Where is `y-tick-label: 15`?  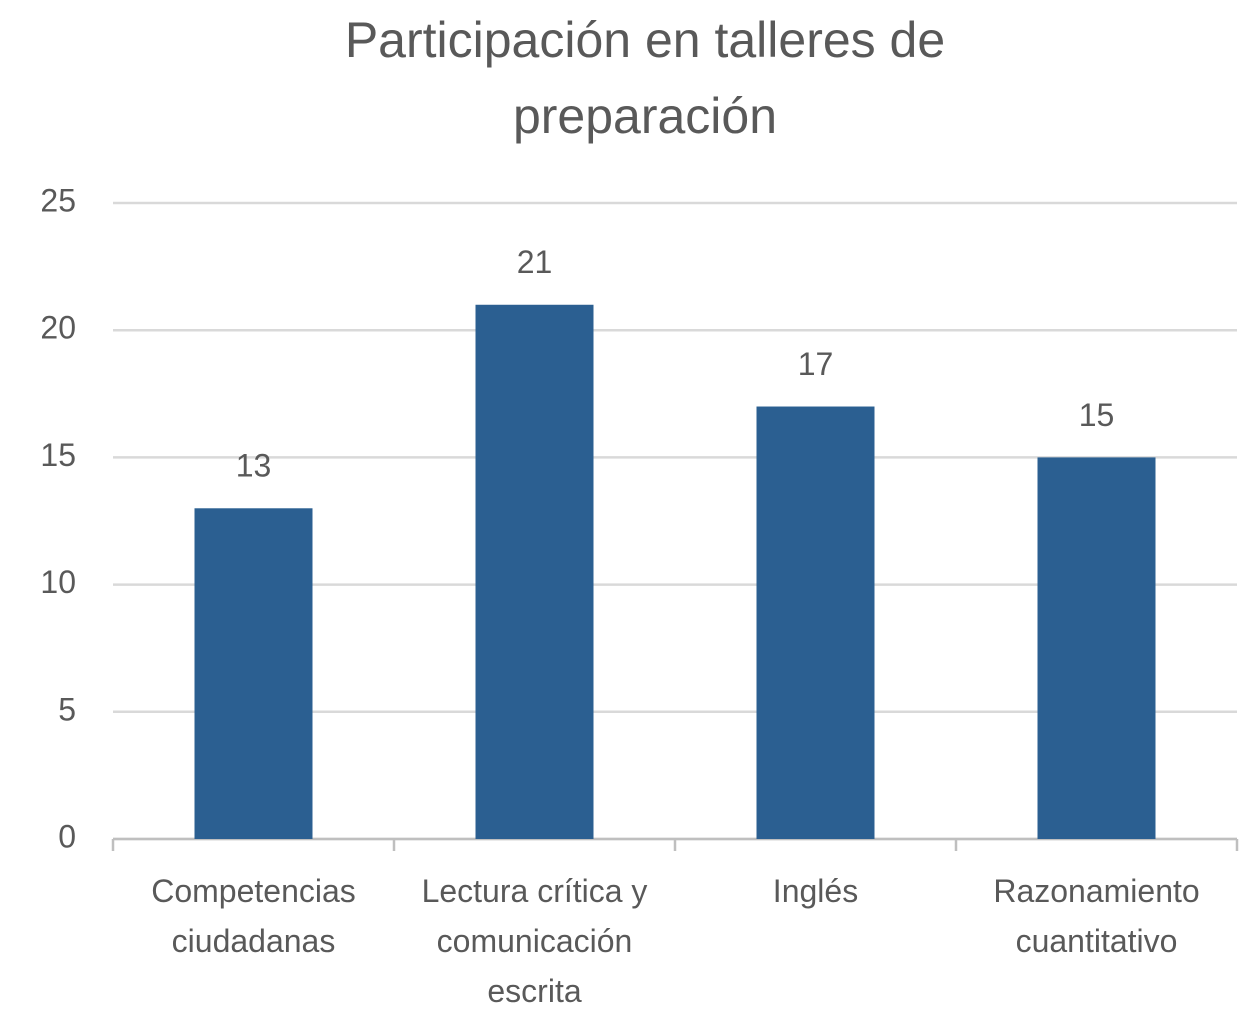 y-tick-label: 15 is located at coordinates (58, 455).